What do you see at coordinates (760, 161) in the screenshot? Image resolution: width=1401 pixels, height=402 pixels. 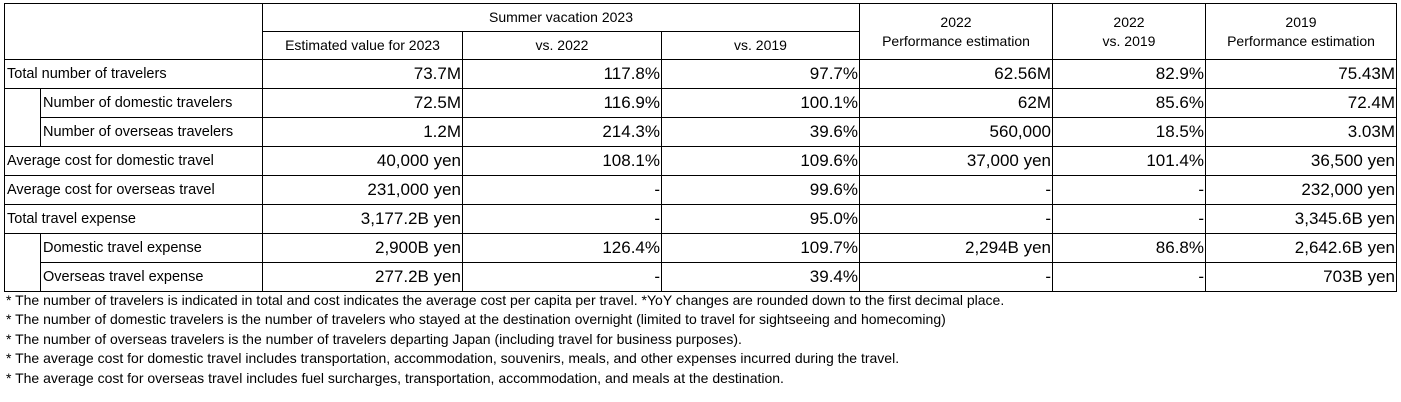 I see `cell-vs-2019: 109.6%` at bounding box center [760, 161].